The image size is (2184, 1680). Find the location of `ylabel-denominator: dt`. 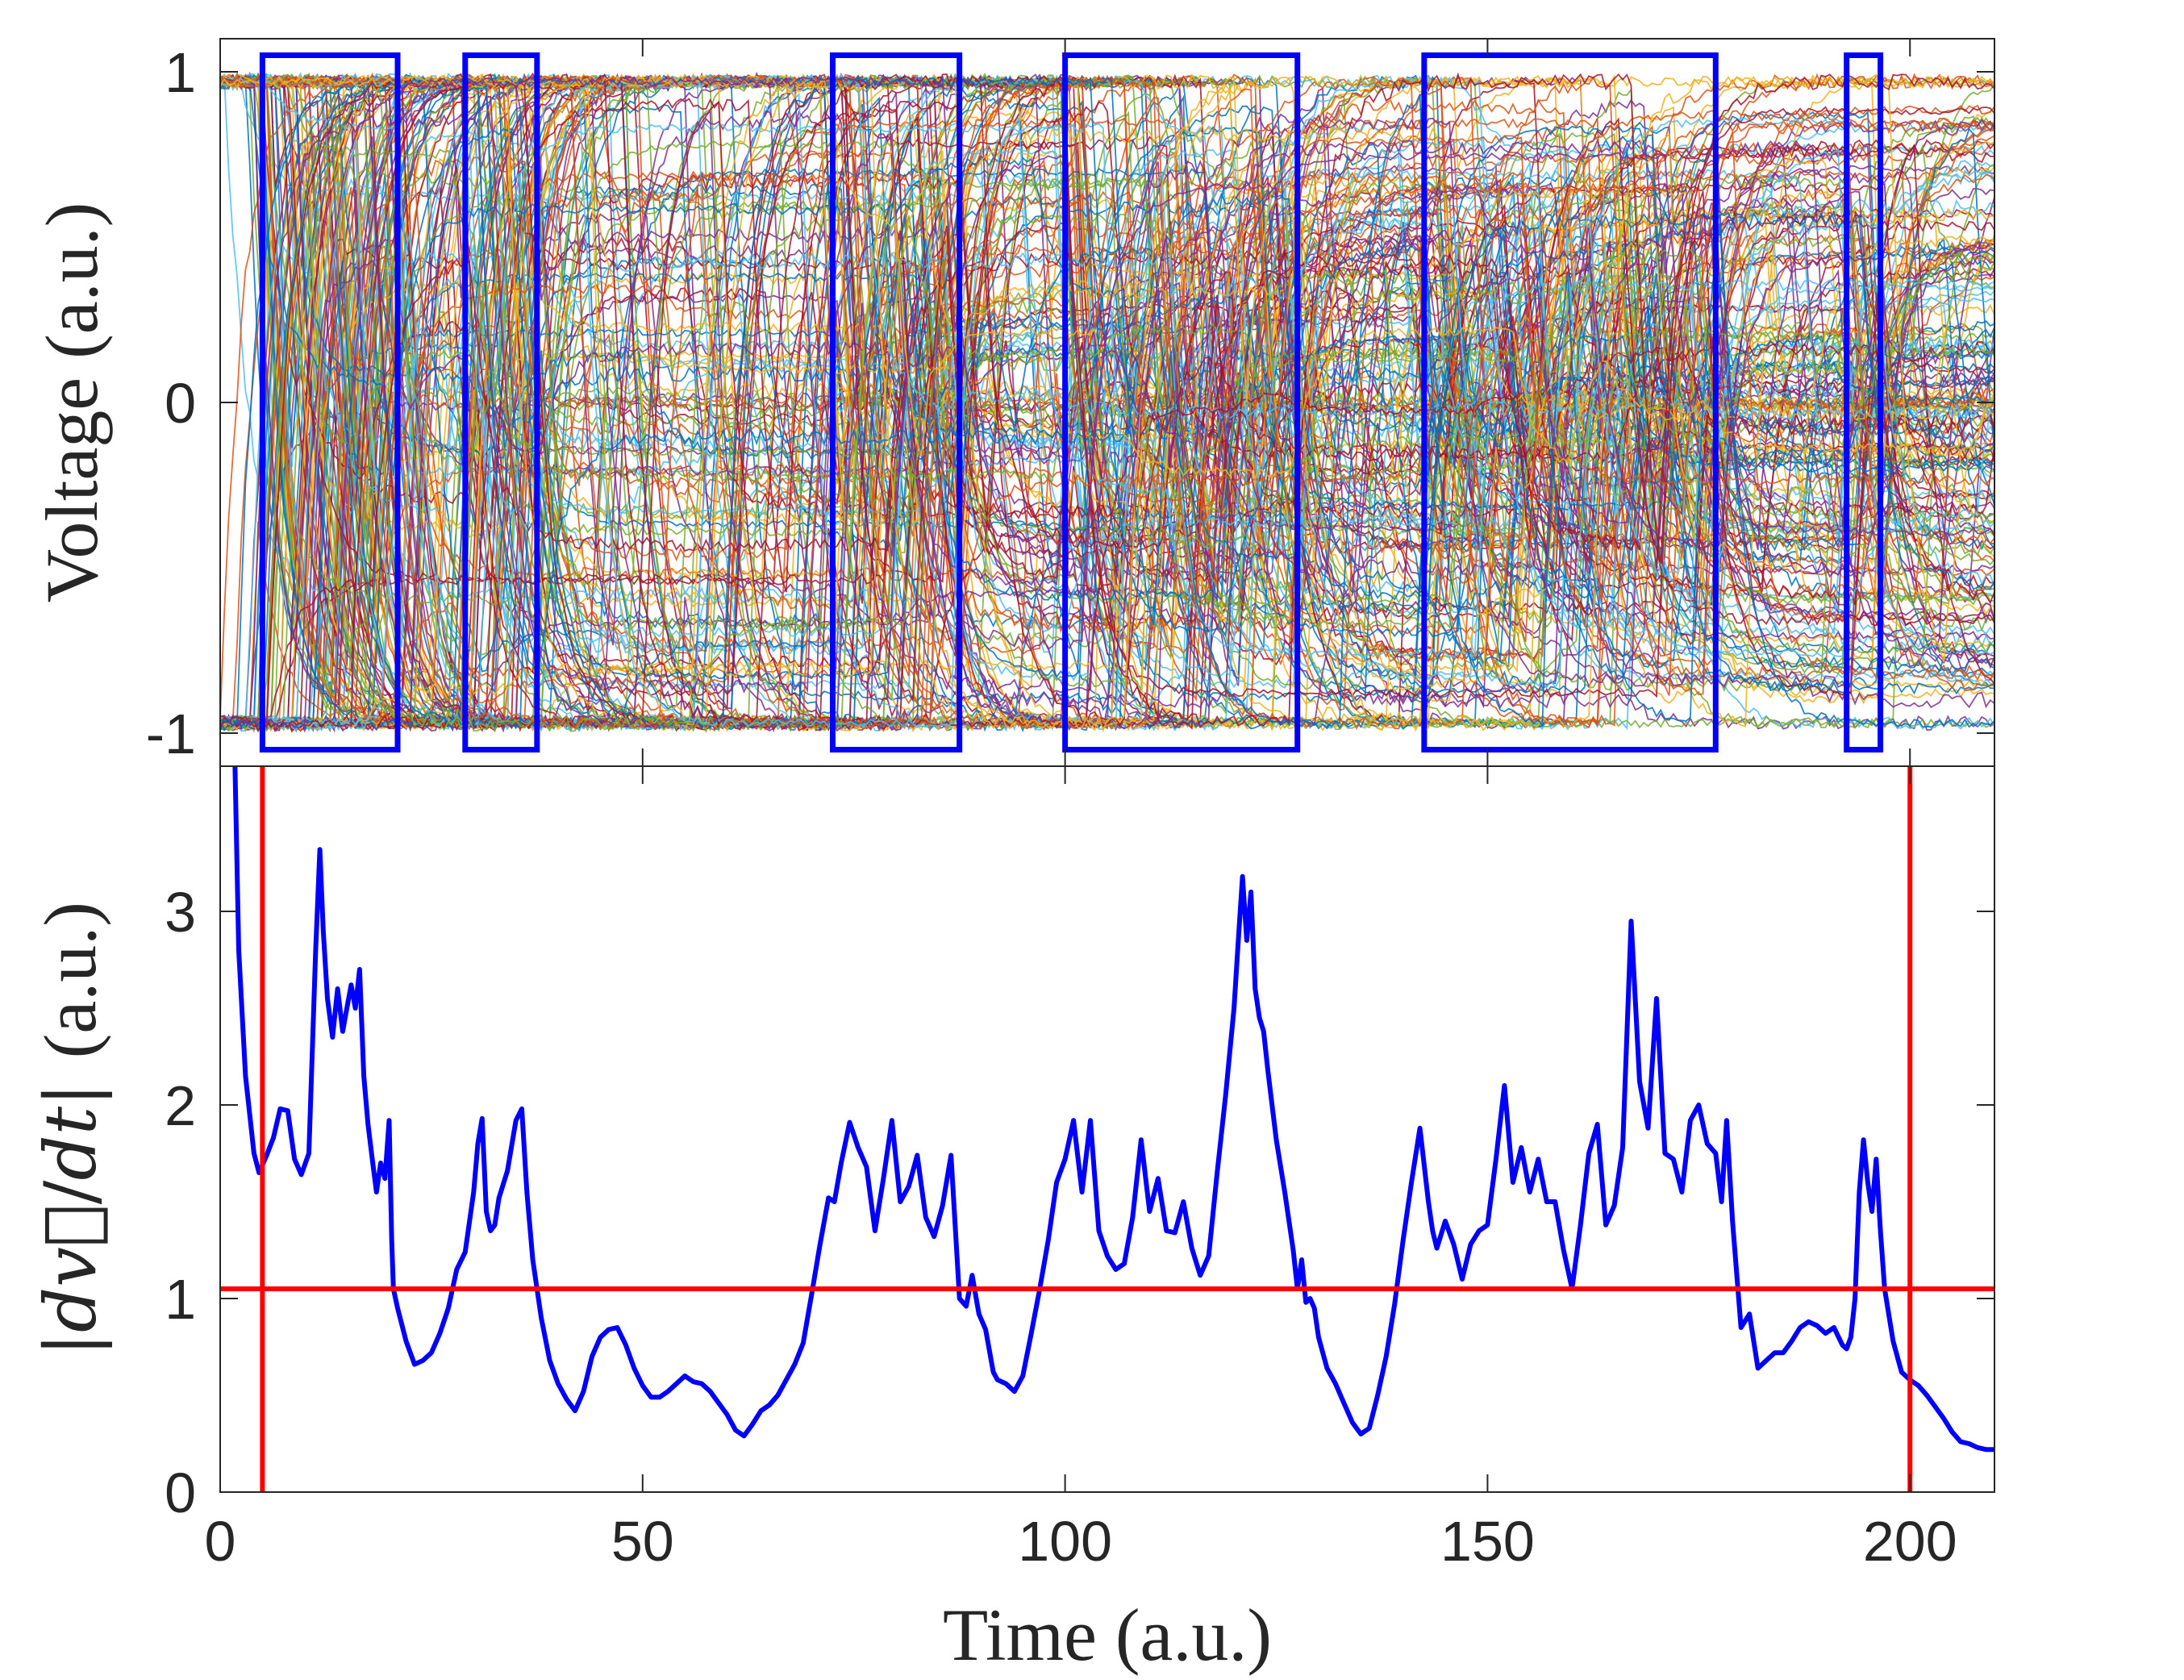

ylabel-denominator: dt is located at coordinates (70, 1143).